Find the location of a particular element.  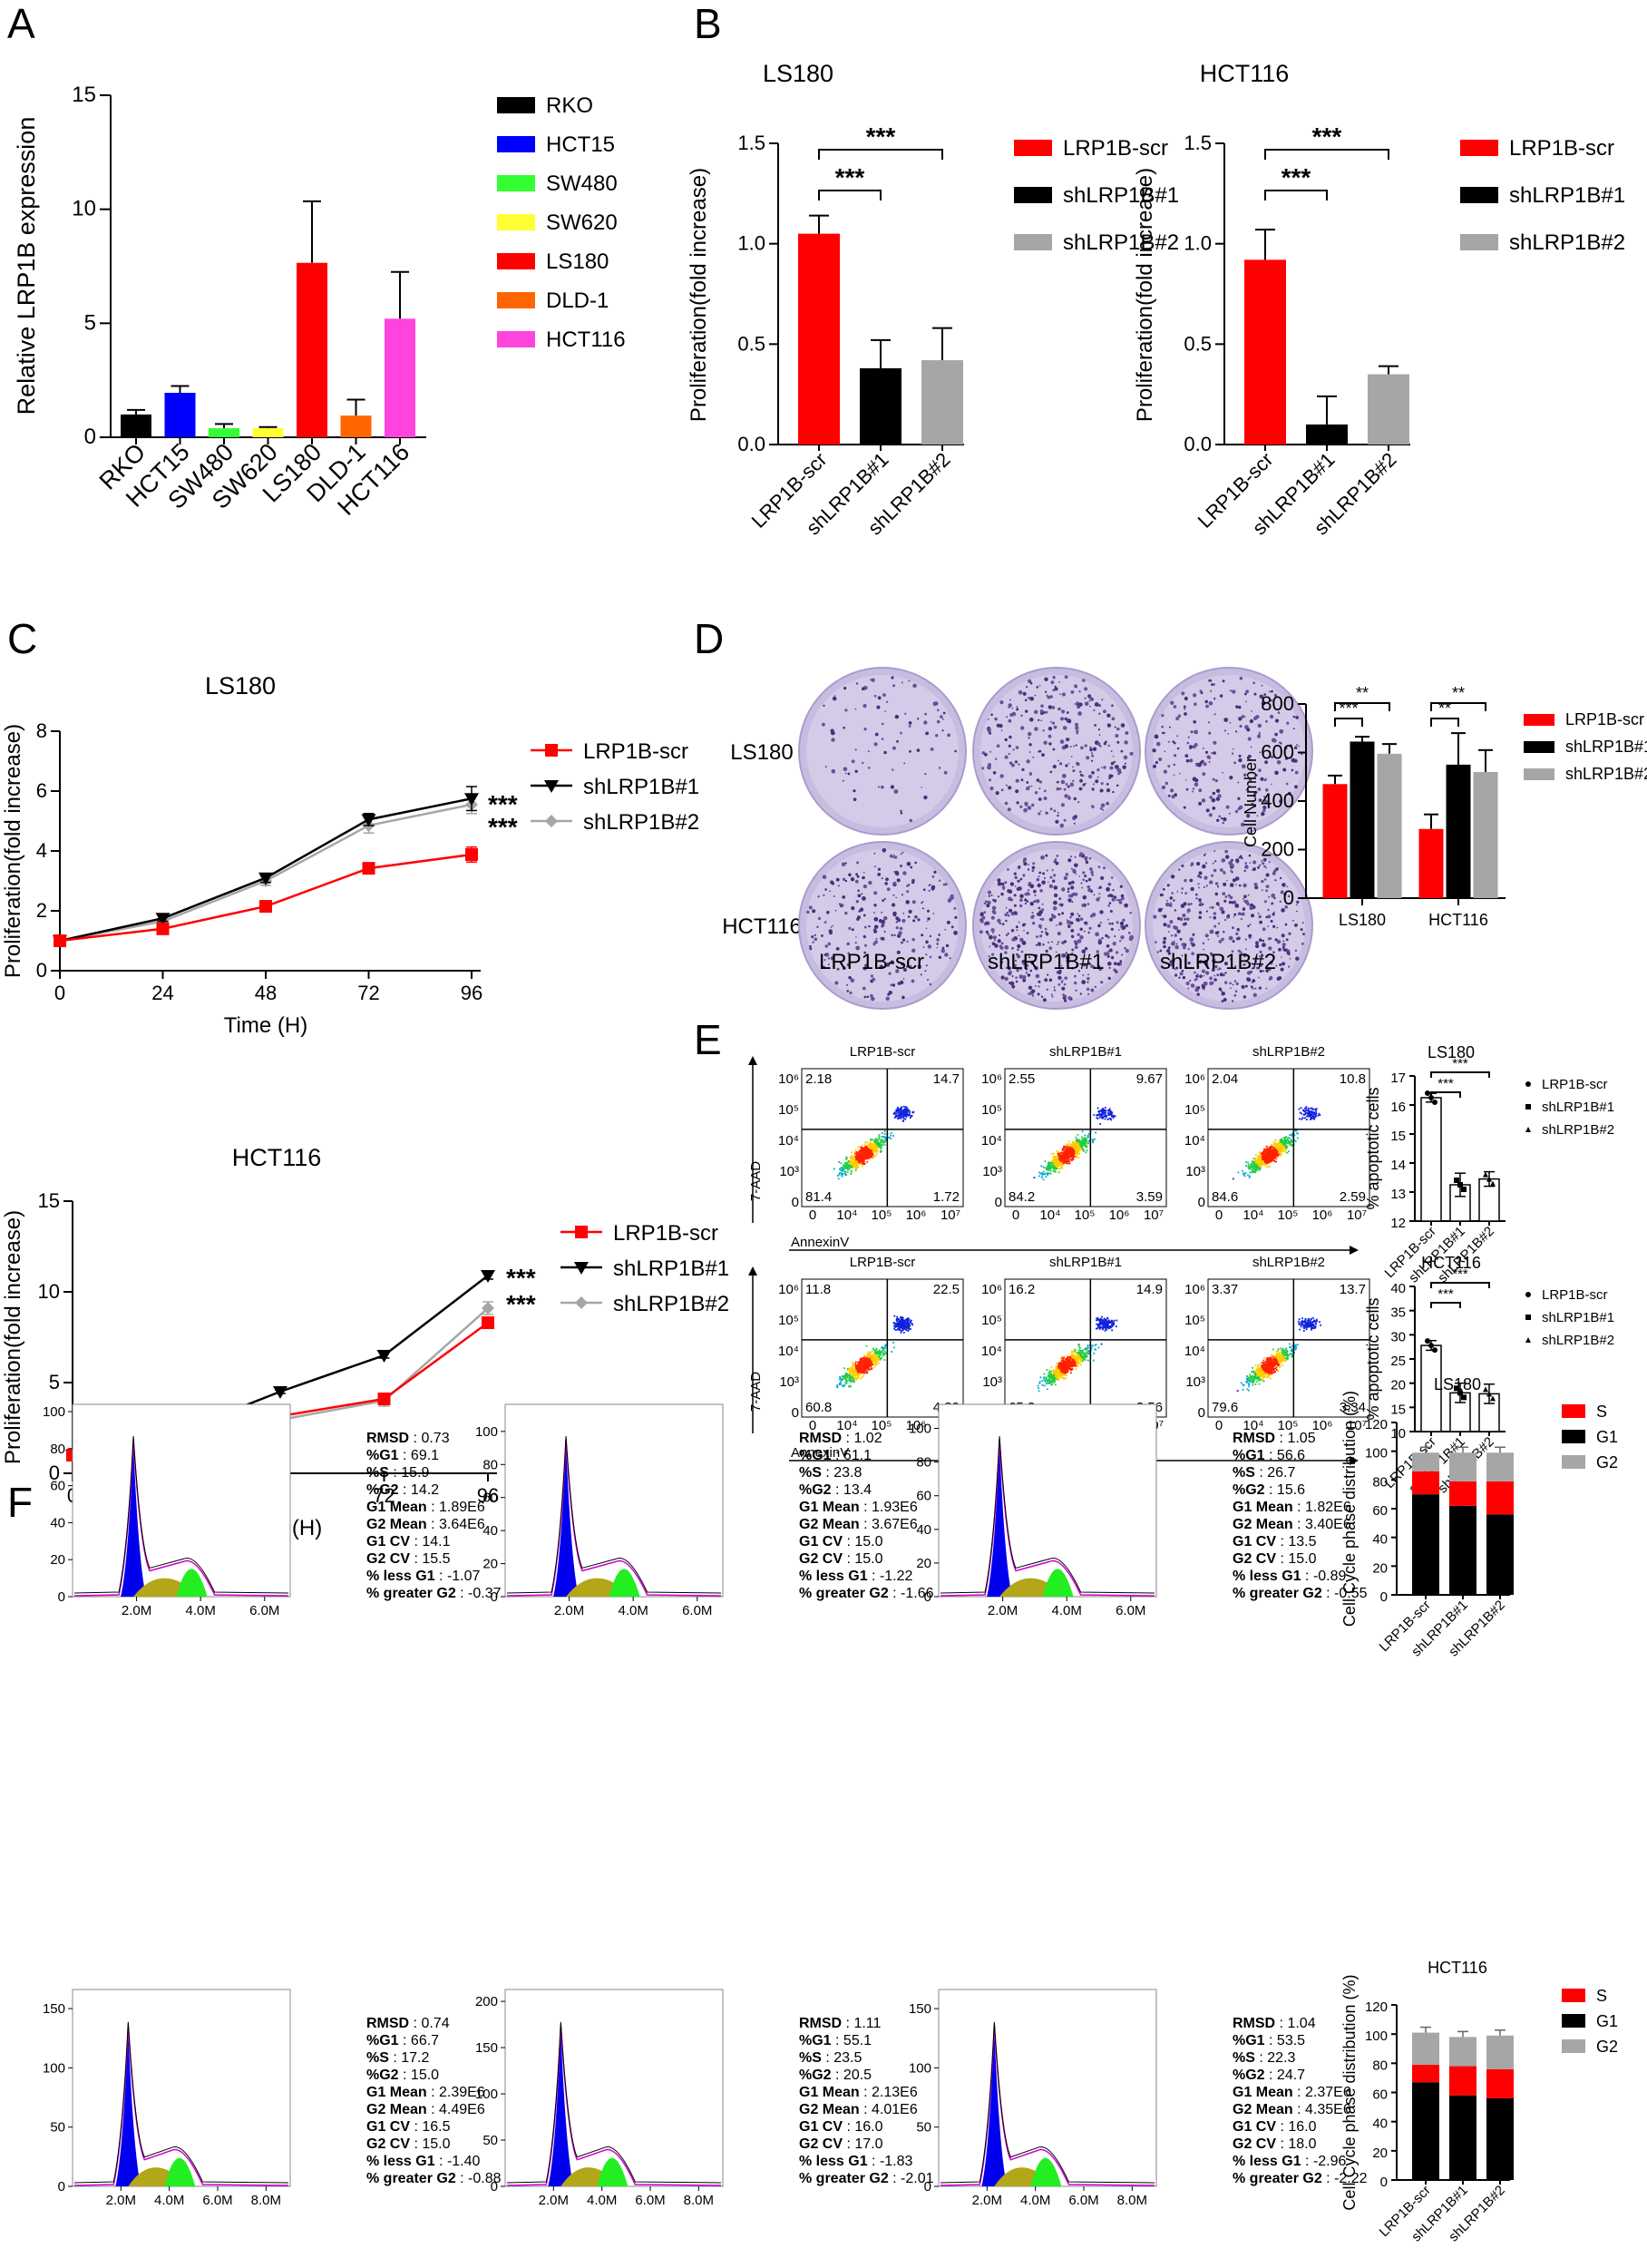

significance-label: ** is located at coordinates (1458, 693).